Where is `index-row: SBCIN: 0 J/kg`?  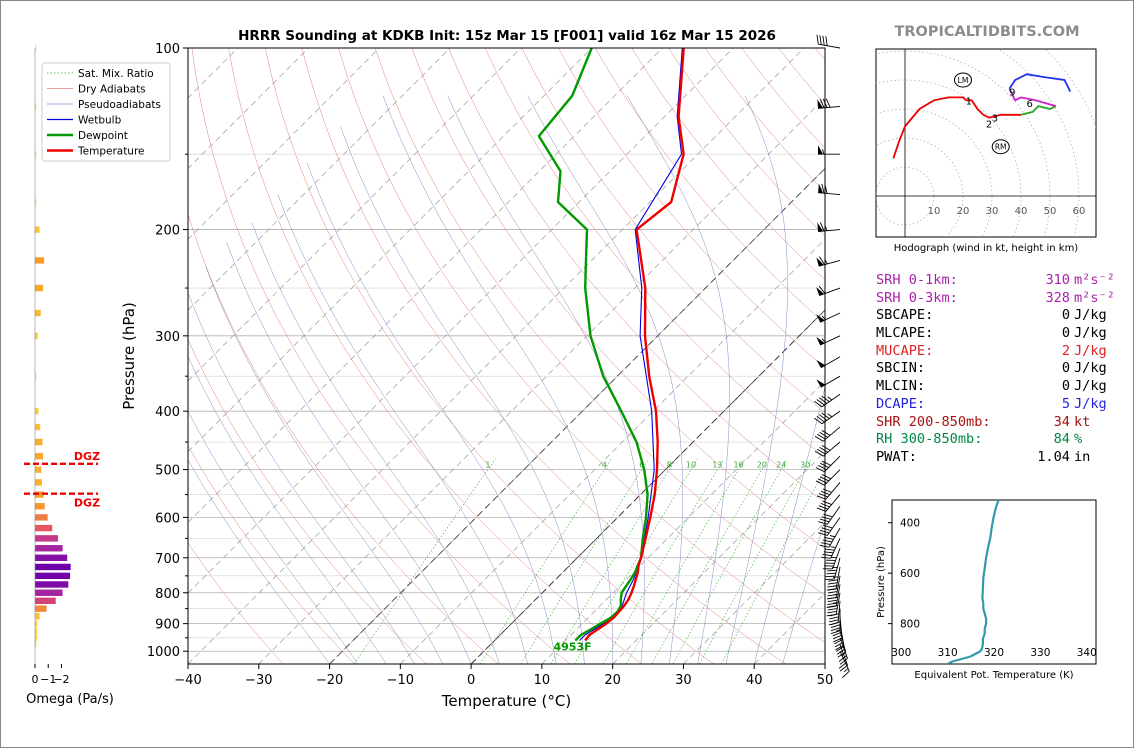
index-row: SBCIN: 0 J/kg is located at coordinates (991, 369).